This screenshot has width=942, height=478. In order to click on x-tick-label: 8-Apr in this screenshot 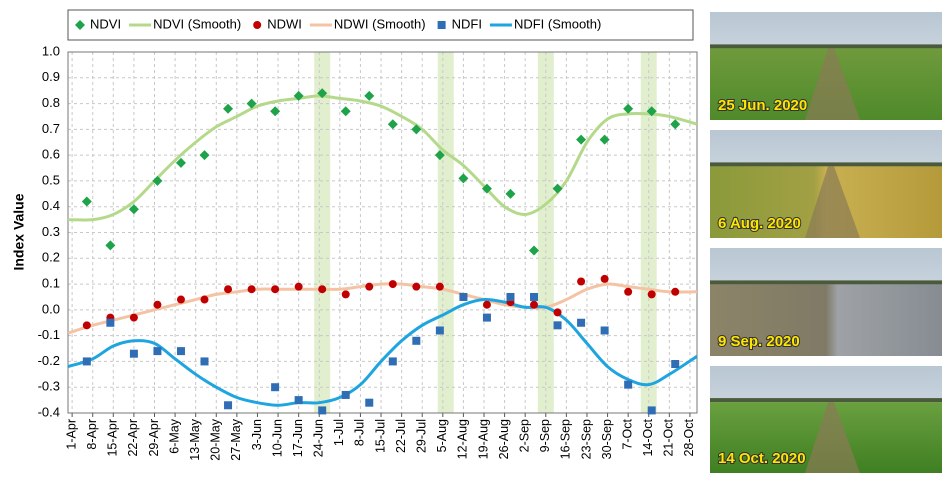, I will do `click(92, 434)`.